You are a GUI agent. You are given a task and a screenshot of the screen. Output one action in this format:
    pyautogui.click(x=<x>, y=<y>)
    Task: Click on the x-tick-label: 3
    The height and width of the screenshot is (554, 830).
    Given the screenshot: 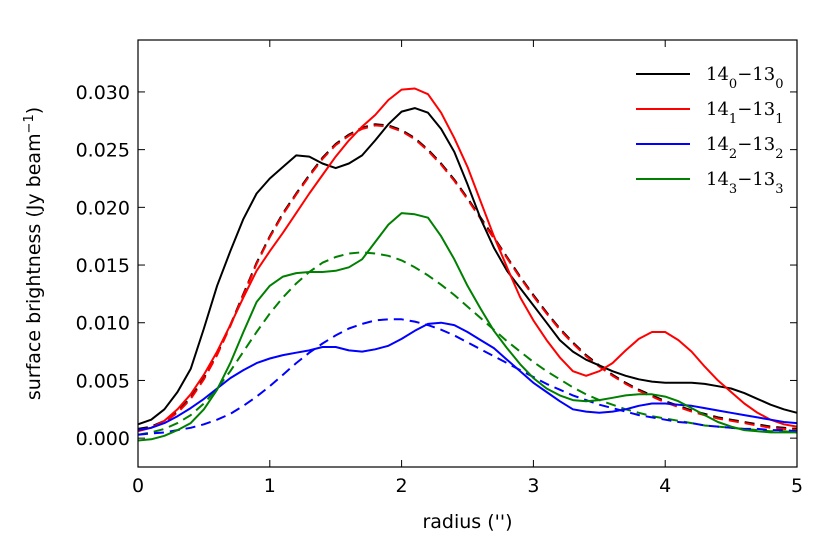 What is the action you would take?
    pyautogui.click(x=533, y=486)
    